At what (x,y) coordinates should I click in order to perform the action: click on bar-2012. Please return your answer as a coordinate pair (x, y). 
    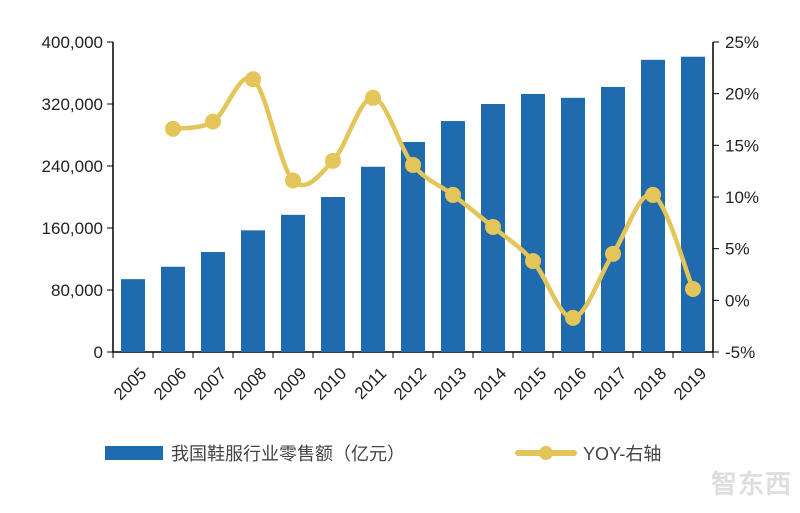
    Looking at the image, I should click on (413, 246).